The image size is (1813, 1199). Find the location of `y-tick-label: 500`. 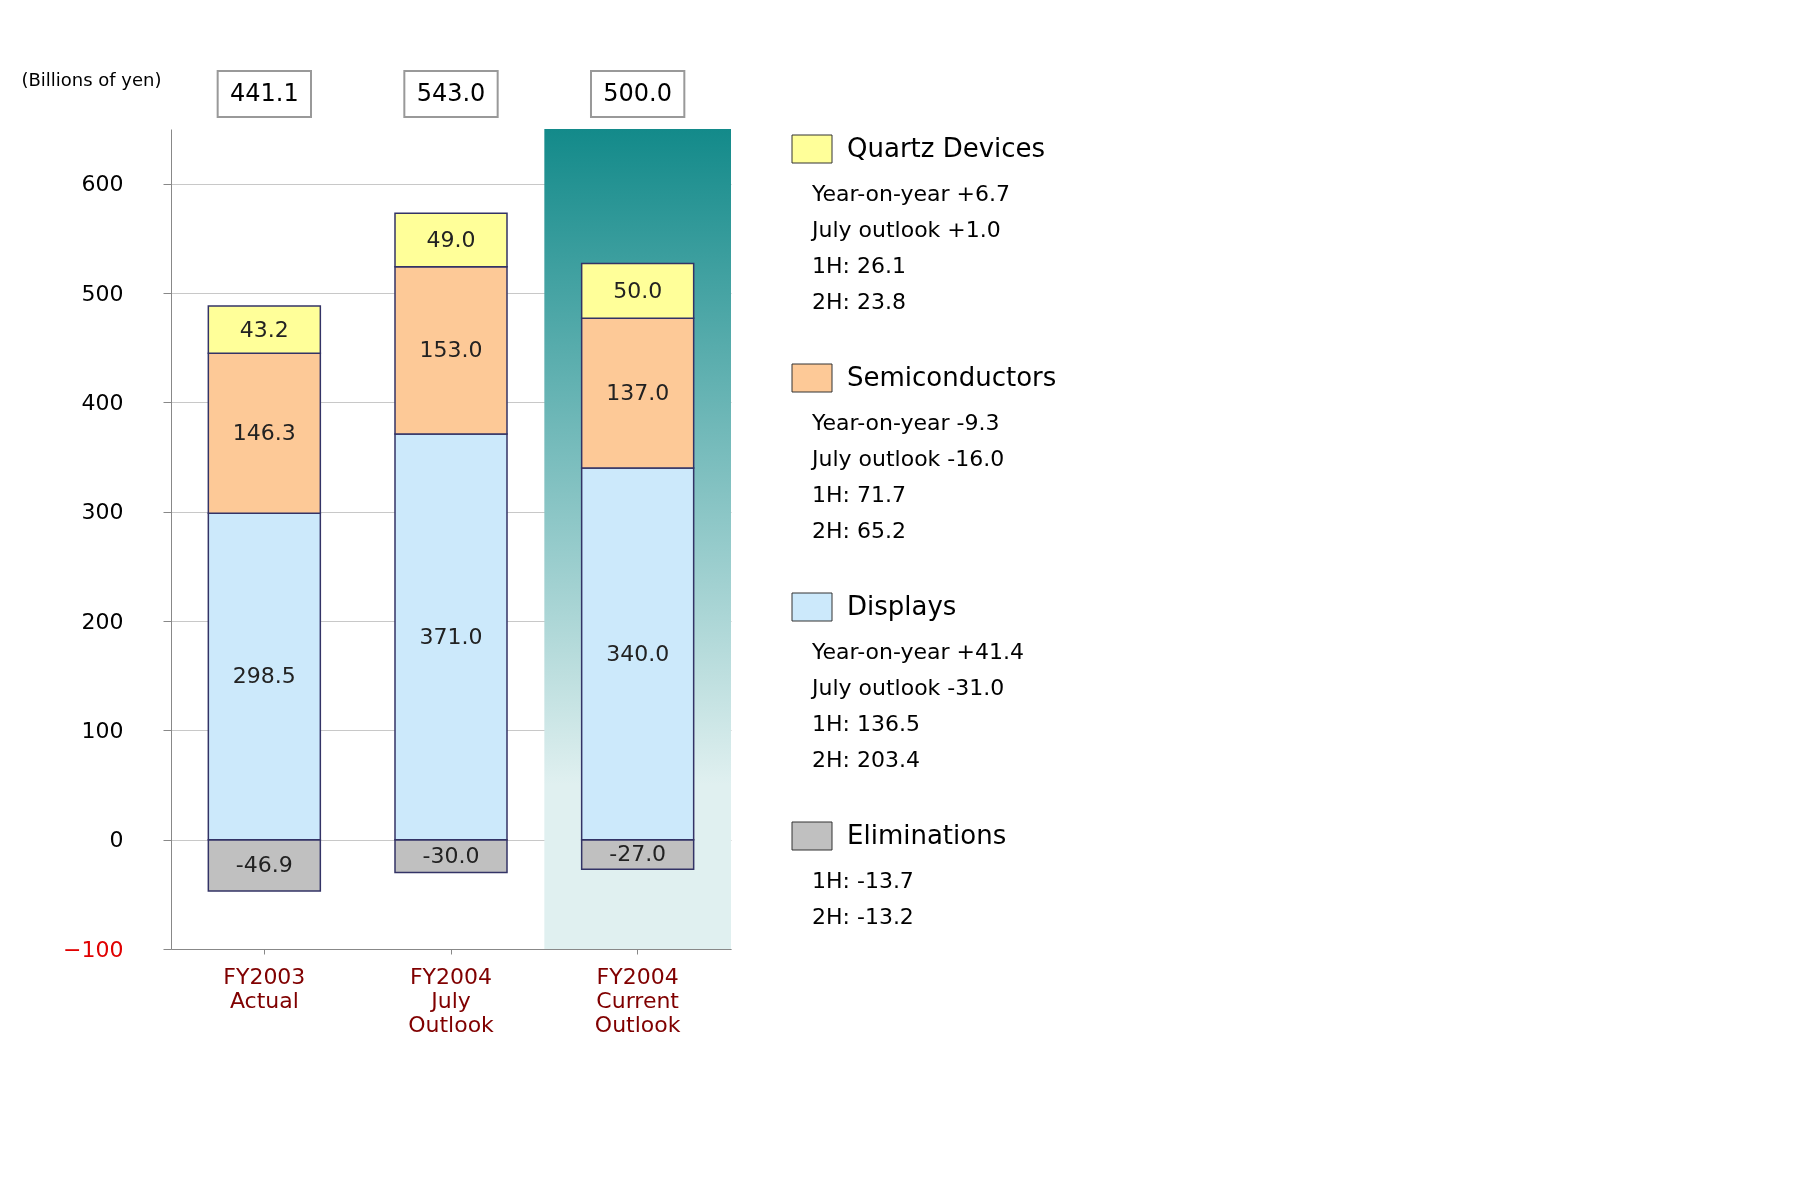

y-tick-label: 500 is located at coordinates (102, 293).